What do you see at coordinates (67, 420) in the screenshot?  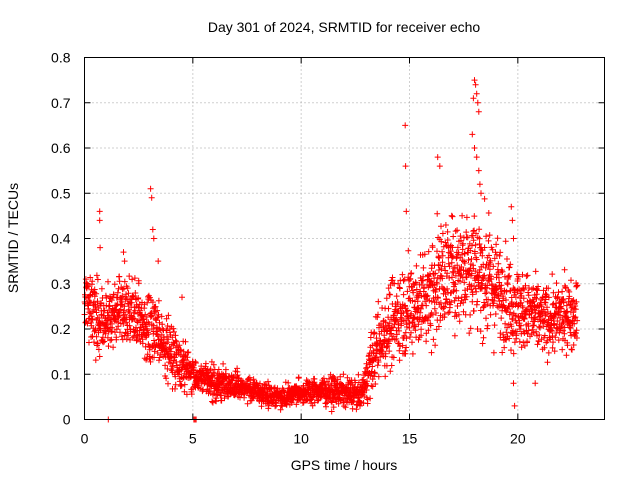 I see `y-tick-label: 0` at bounding box center [67, 420].